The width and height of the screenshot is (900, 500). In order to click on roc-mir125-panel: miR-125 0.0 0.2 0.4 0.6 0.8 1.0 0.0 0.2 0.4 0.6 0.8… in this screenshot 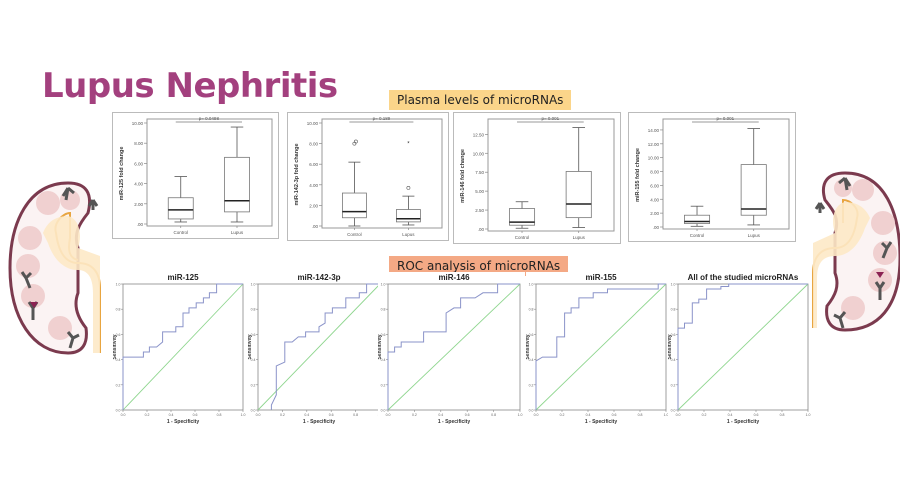, I will do `click(180, 348)`.